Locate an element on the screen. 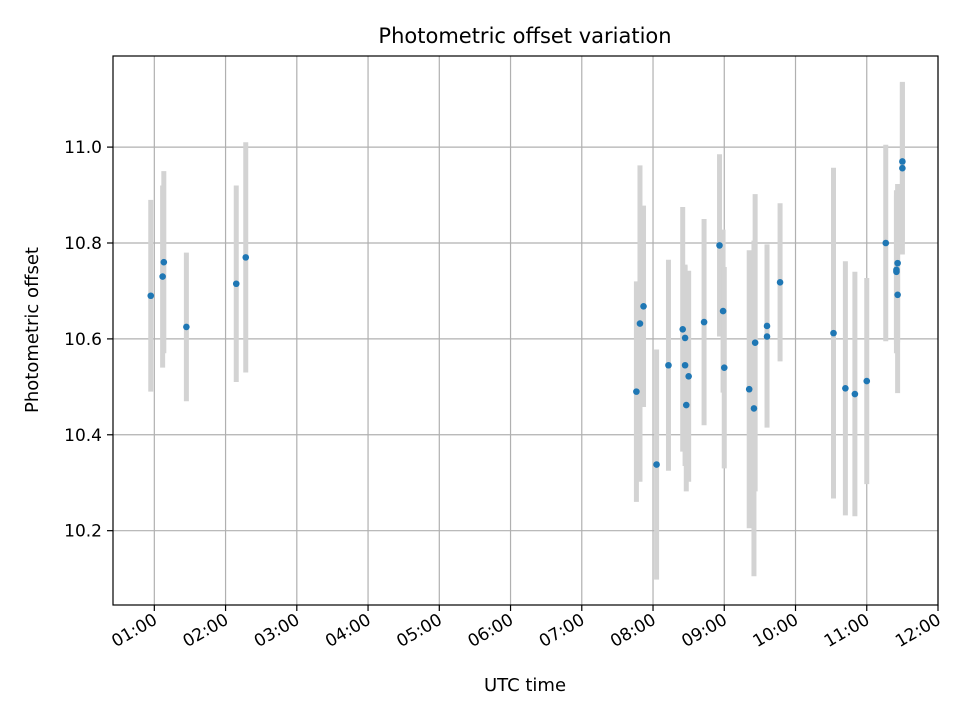 The height and width of the screenshot is (720, 960). y-axis: 10.2 10.4 10.6 10.8 11.0 is located at coordinates (88, 340).